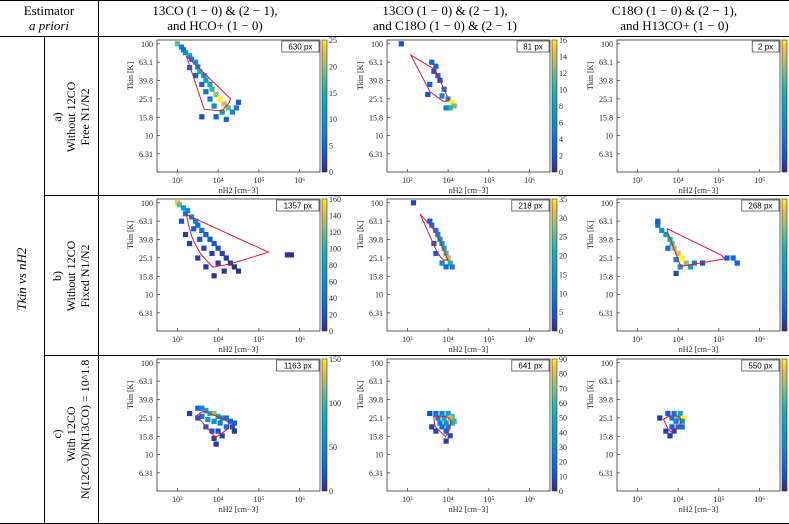 The image size is (789, 524). I want to click on y-tick-label: 100, so click(147, 363).